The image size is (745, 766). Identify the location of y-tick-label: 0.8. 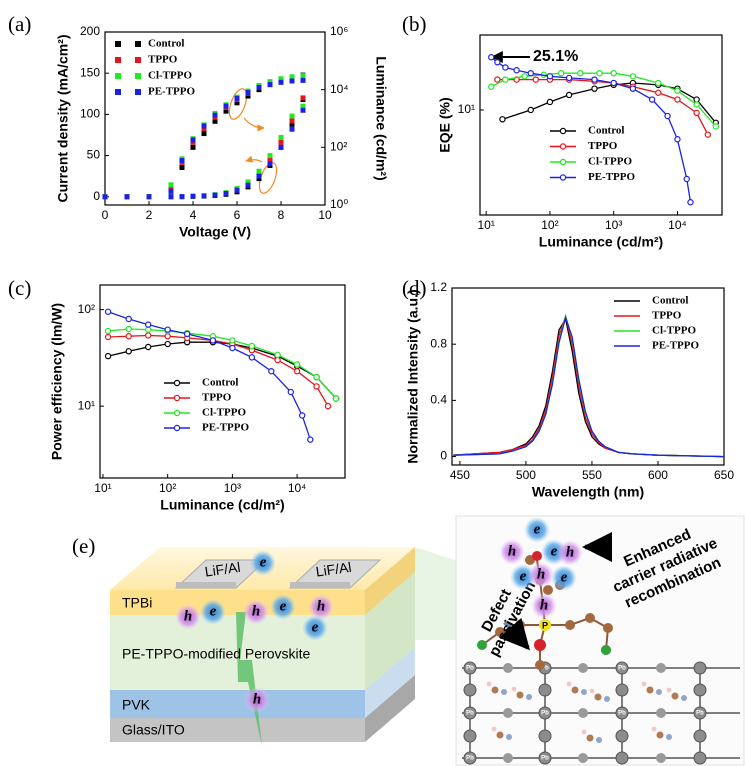
(438, 343).